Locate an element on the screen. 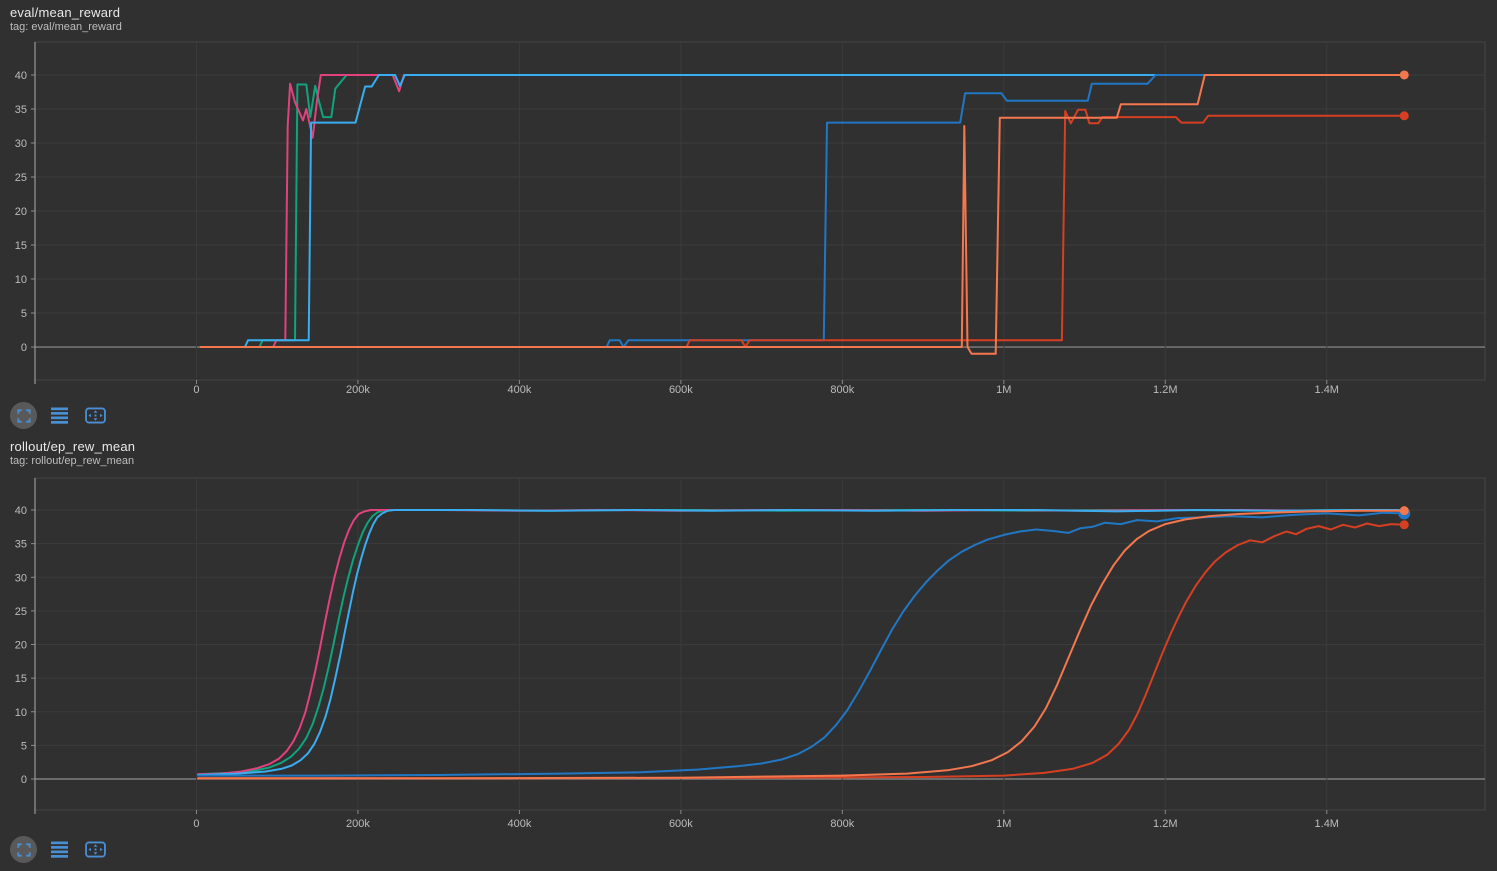 This screenshot has height=871, width=1497. chart-title: eval/mean_reward is located at coordinates (65, 12).